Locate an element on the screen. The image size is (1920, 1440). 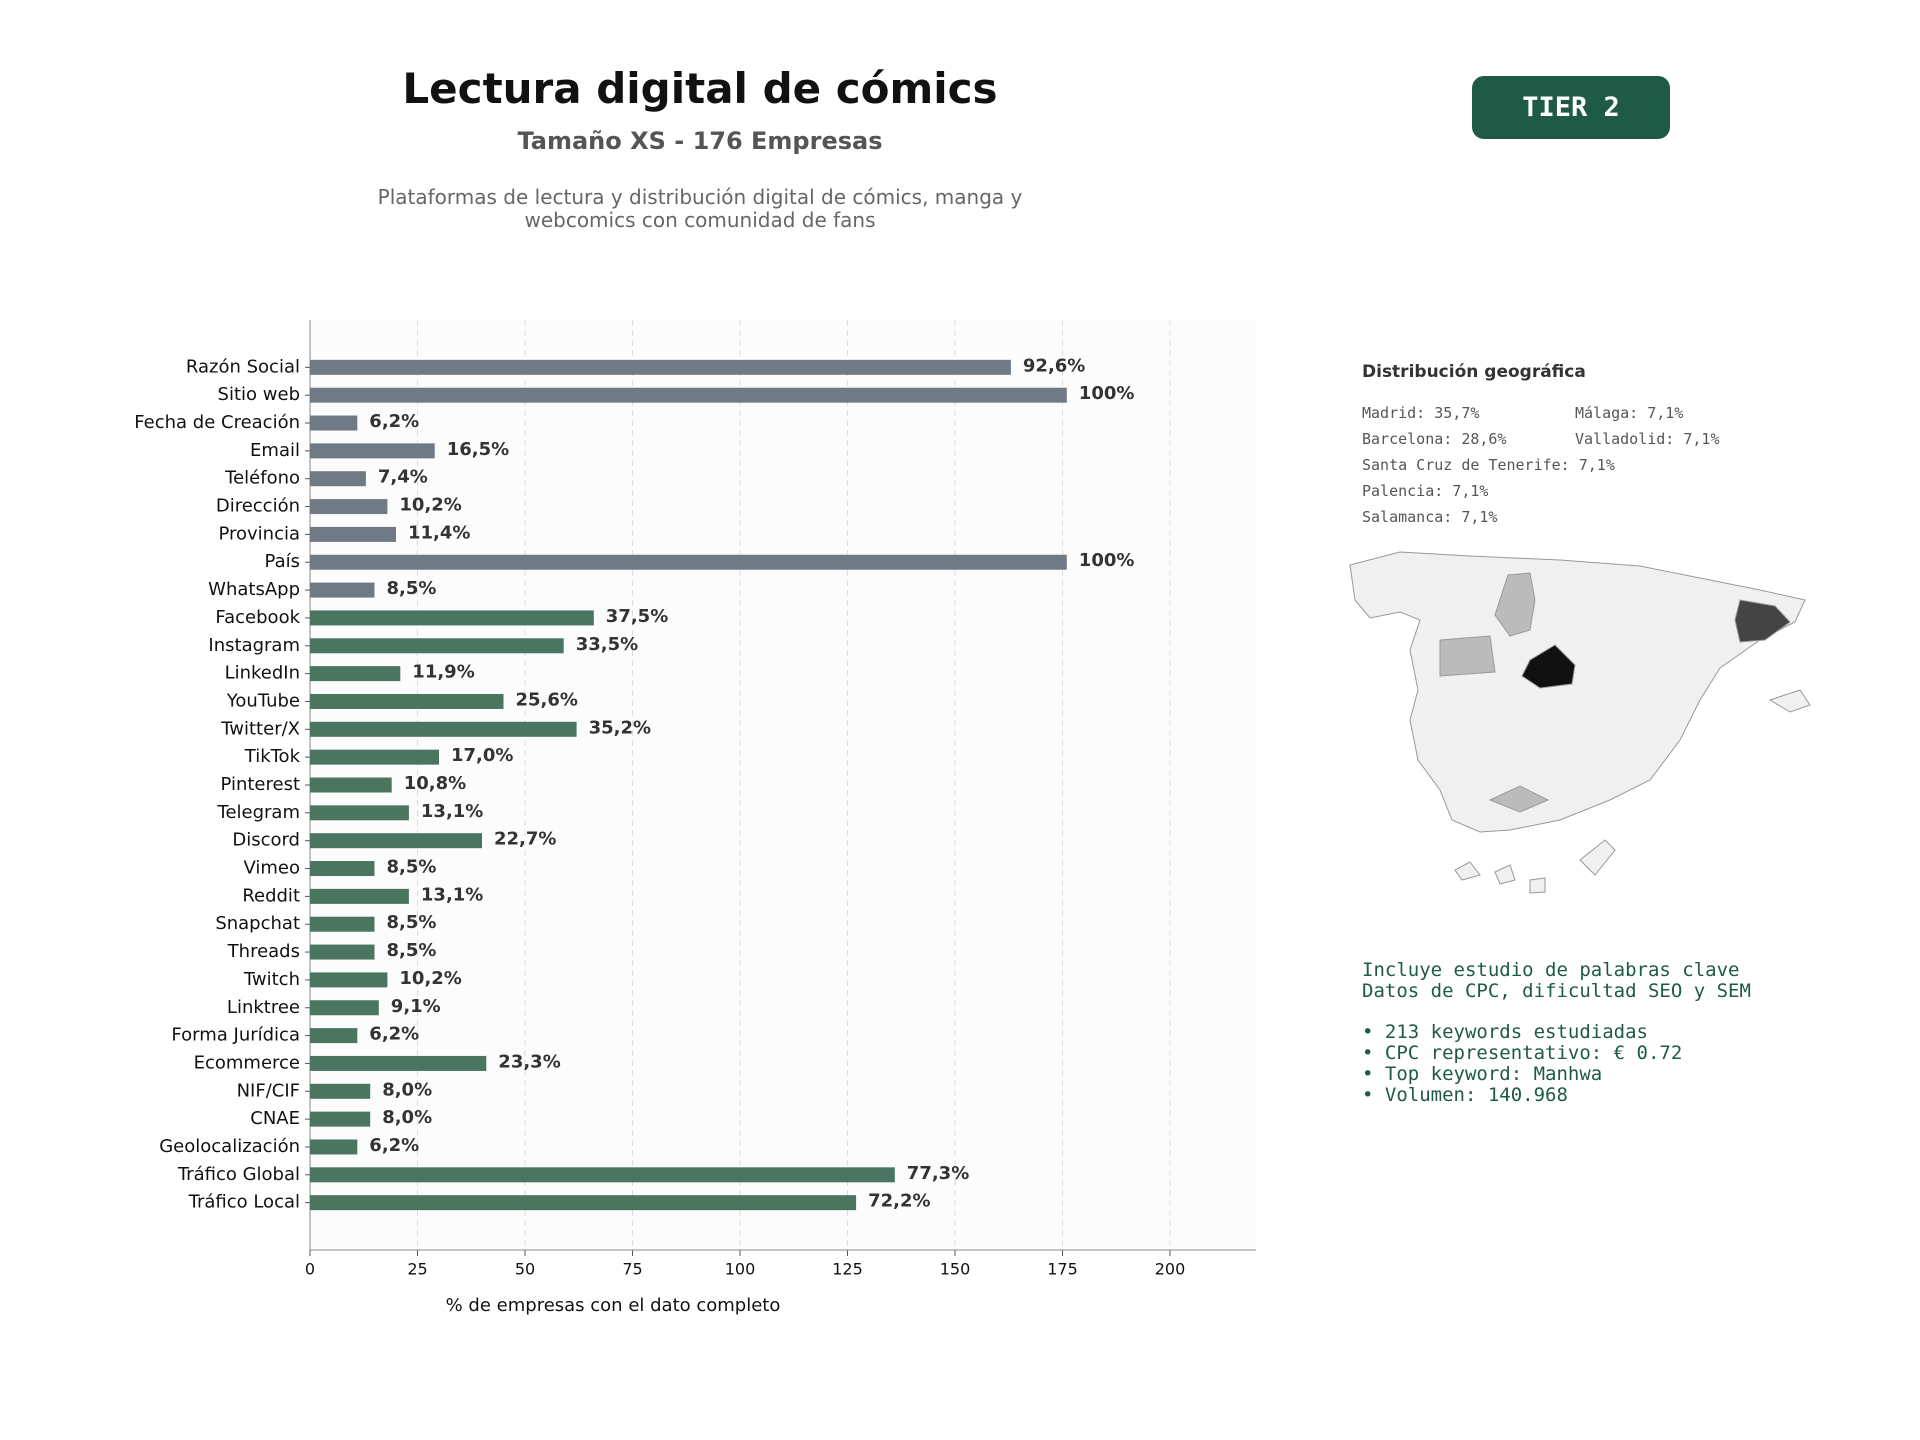
geo-item: Madrid: 35,7% is located at coordinates (1421, 413).